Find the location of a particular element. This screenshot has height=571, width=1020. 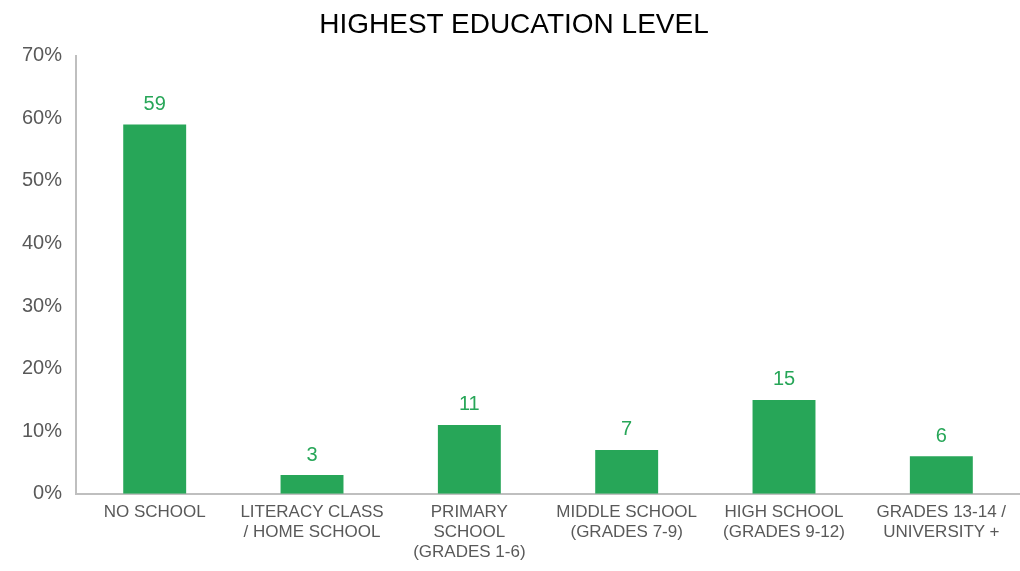

y-tick-label: 70% is located at coordinates (42, 54).